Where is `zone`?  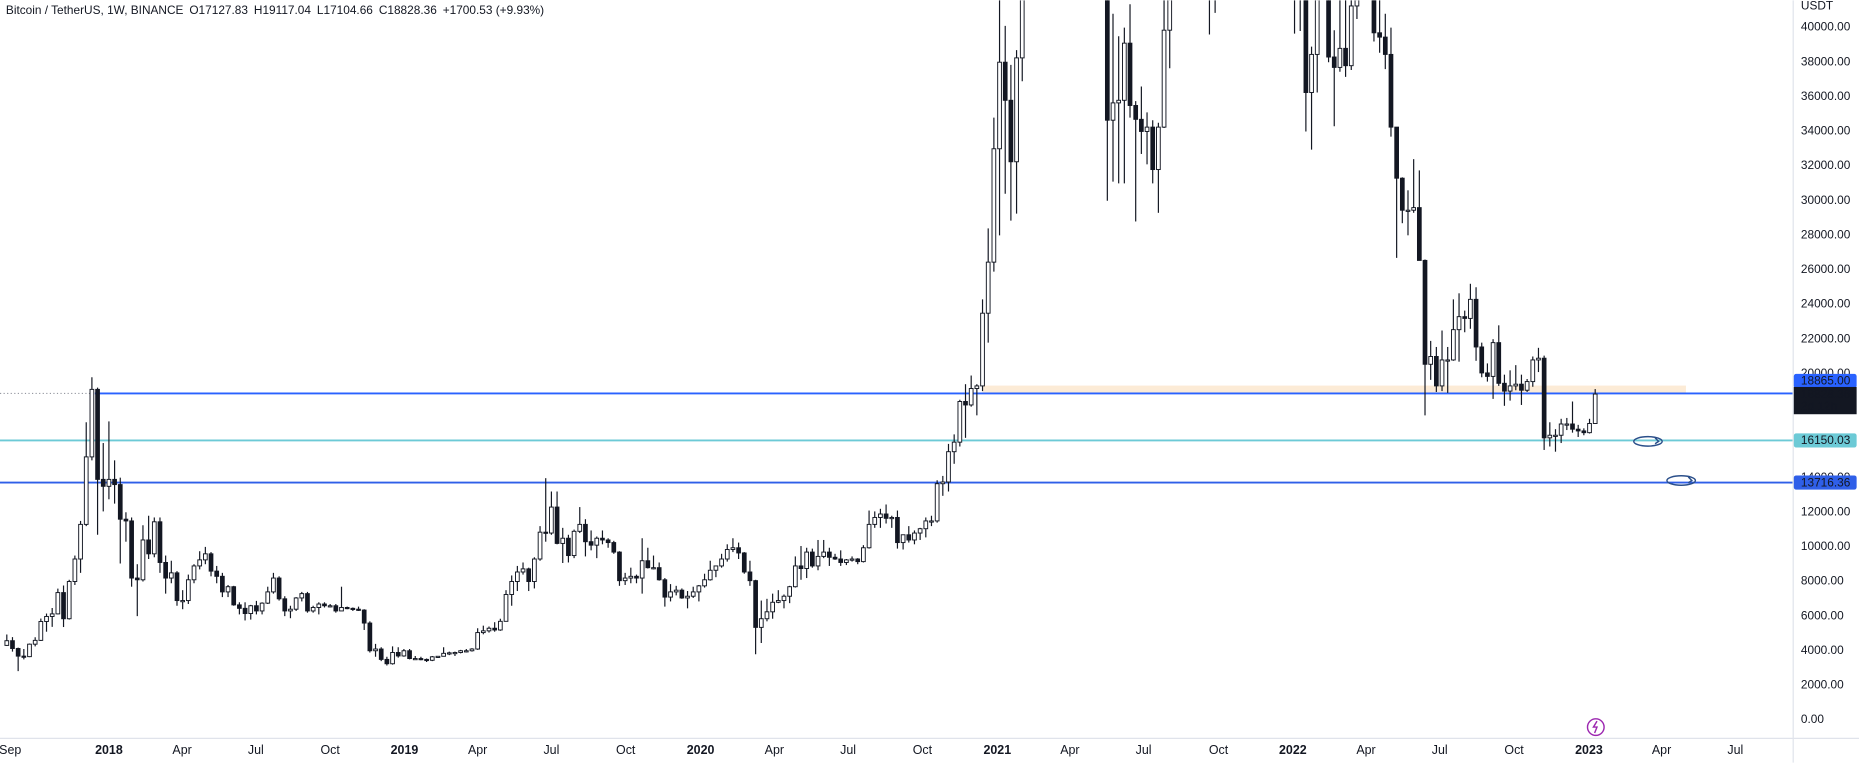
zone is located at coordinates (1334, 389).